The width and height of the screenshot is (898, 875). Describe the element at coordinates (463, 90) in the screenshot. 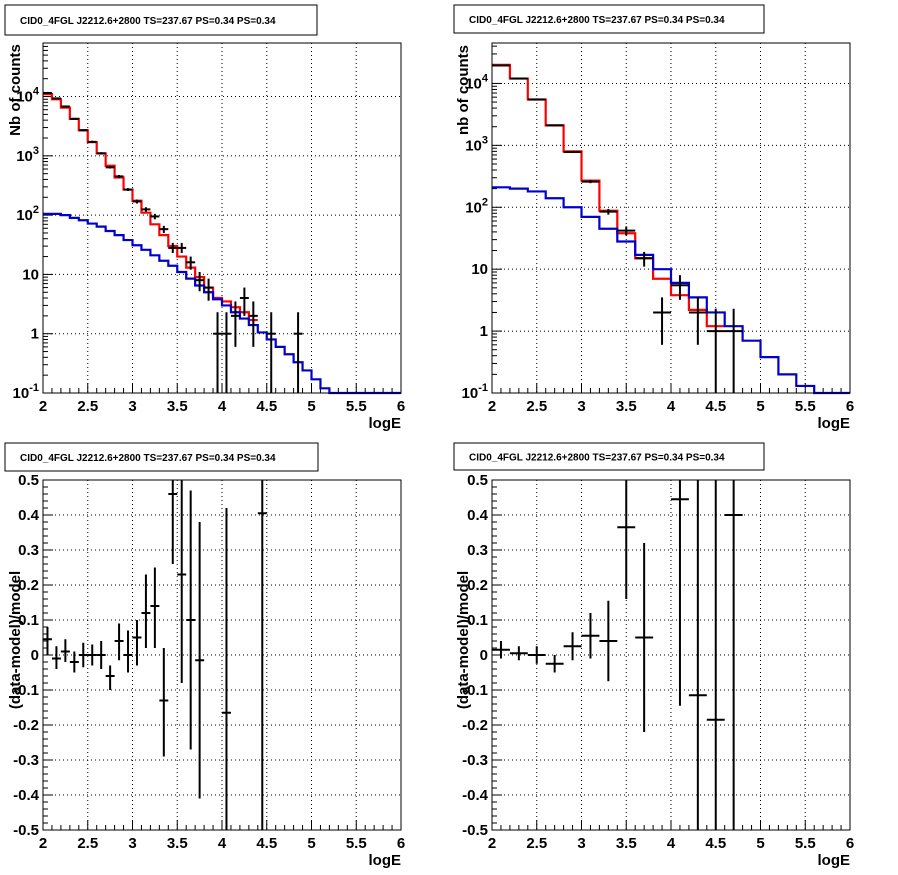

I see `y-axis-title: nb of counts` at that location.